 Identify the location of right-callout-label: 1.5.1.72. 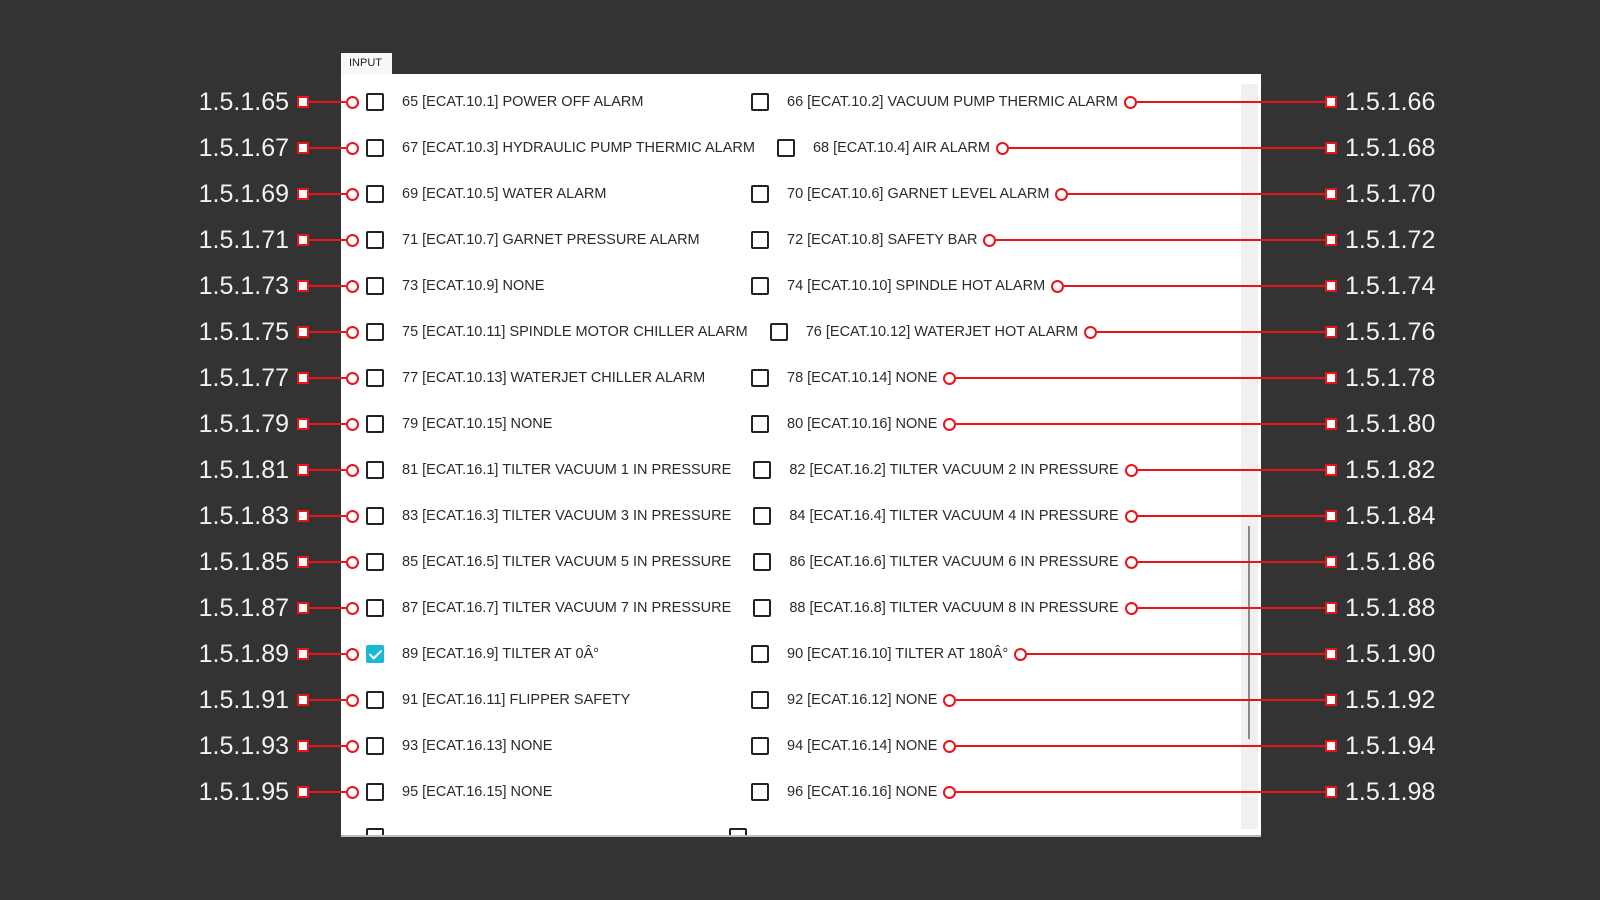
(1390, 239).